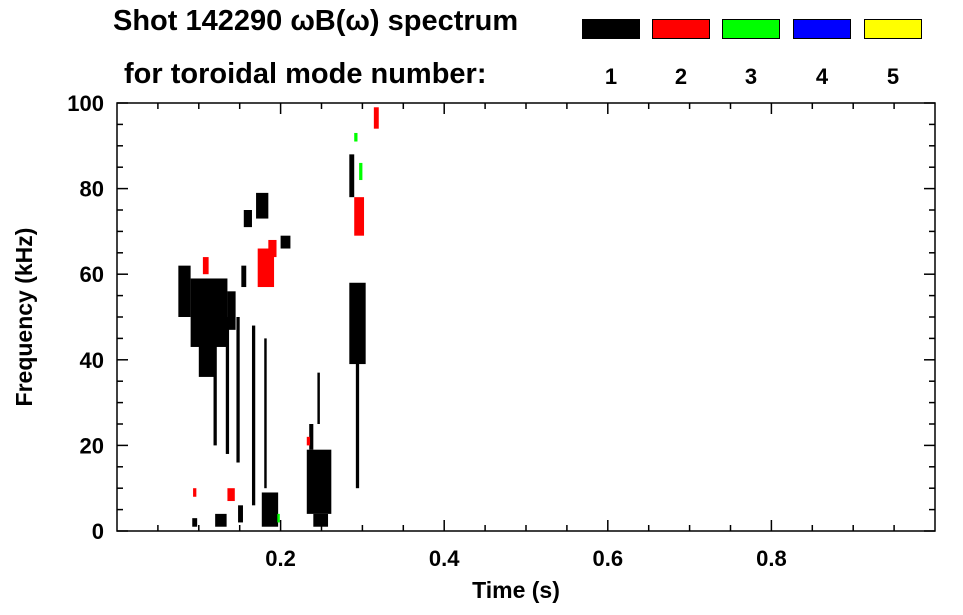  I want to click on spectrogram-data, so click(278, 317).